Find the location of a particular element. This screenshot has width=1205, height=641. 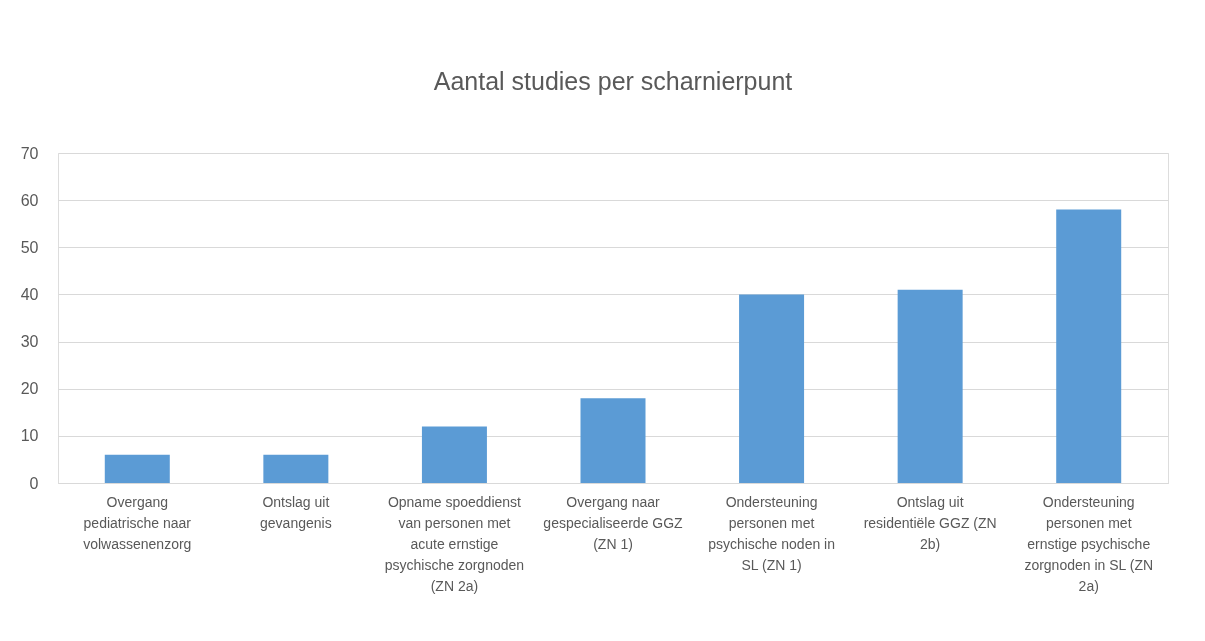

x-tick-label: Ontslag uit residentiële GGZ (ZN 2b) is located at coordinates (930, 522).